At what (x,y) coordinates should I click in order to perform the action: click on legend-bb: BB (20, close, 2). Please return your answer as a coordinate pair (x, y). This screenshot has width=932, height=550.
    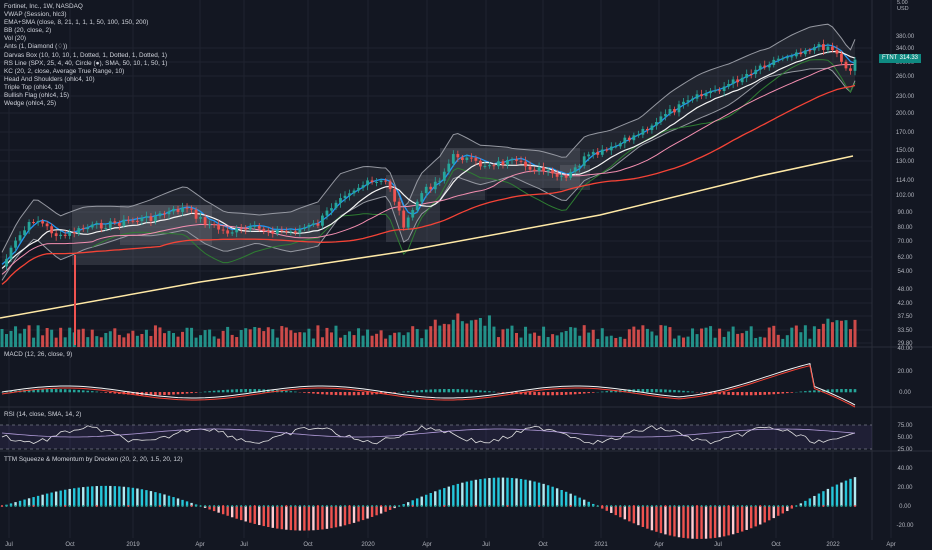
    Looking at the image, I should click on (28, 31).